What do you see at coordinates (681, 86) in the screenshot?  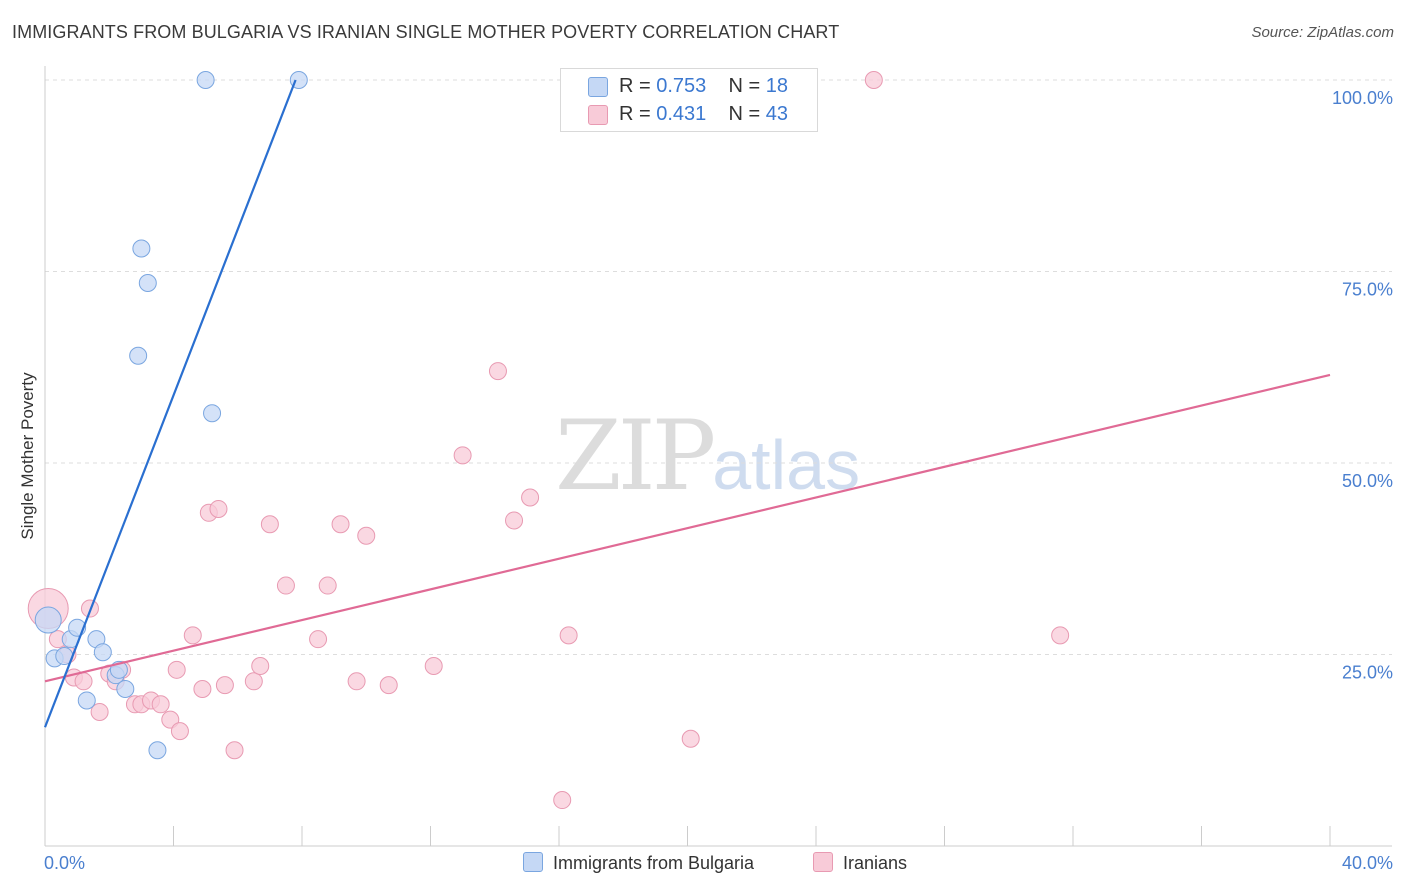 I see `r-value: 0.753` at bounding box center [681, 86].